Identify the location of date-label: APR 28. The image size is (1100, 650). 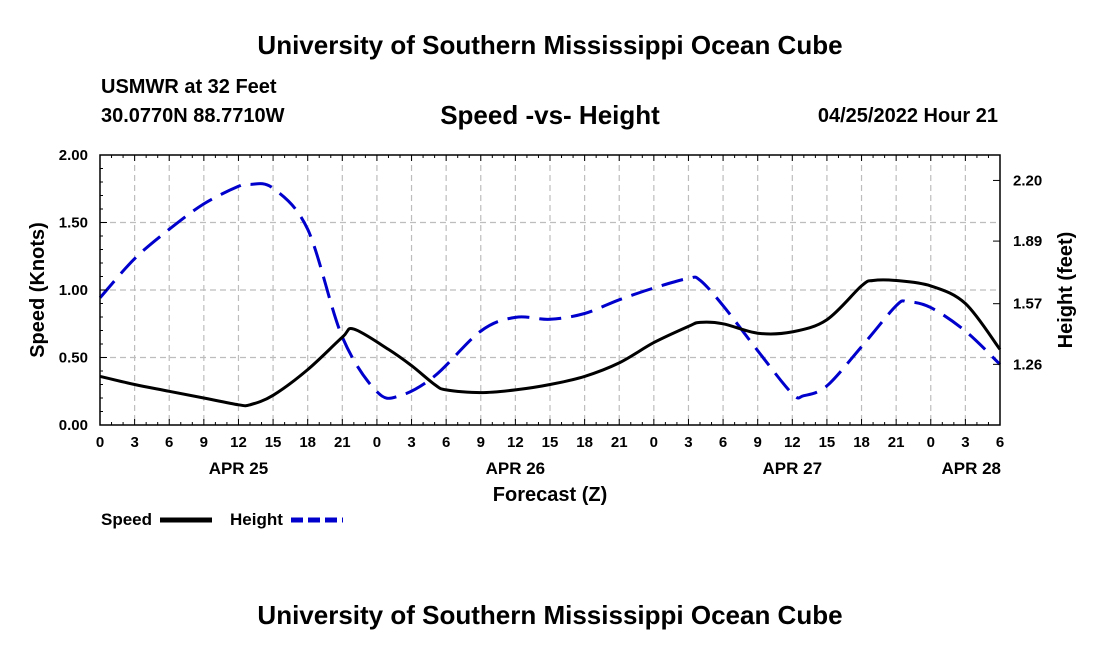
(971, 468).